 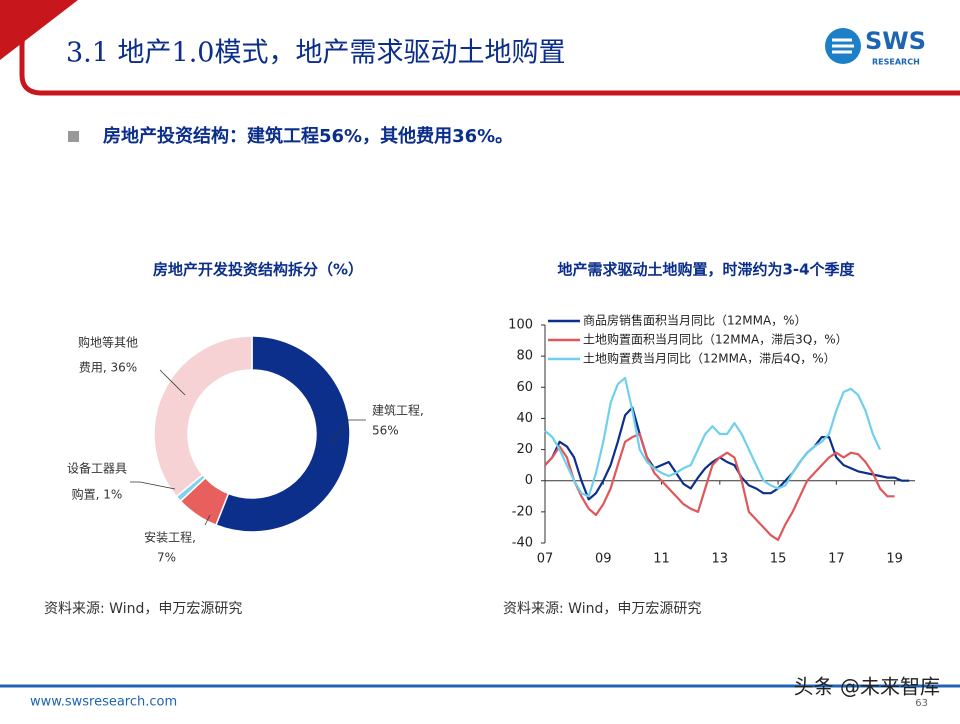 I want to click on data-label: 安装工程,, so click(x=170, y=537).